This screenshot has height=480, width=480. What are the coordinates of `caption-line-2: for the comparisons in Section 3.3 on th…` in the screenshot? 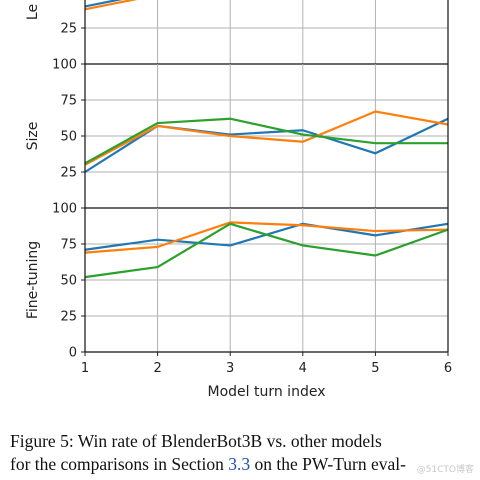 It's located at (241, 464).